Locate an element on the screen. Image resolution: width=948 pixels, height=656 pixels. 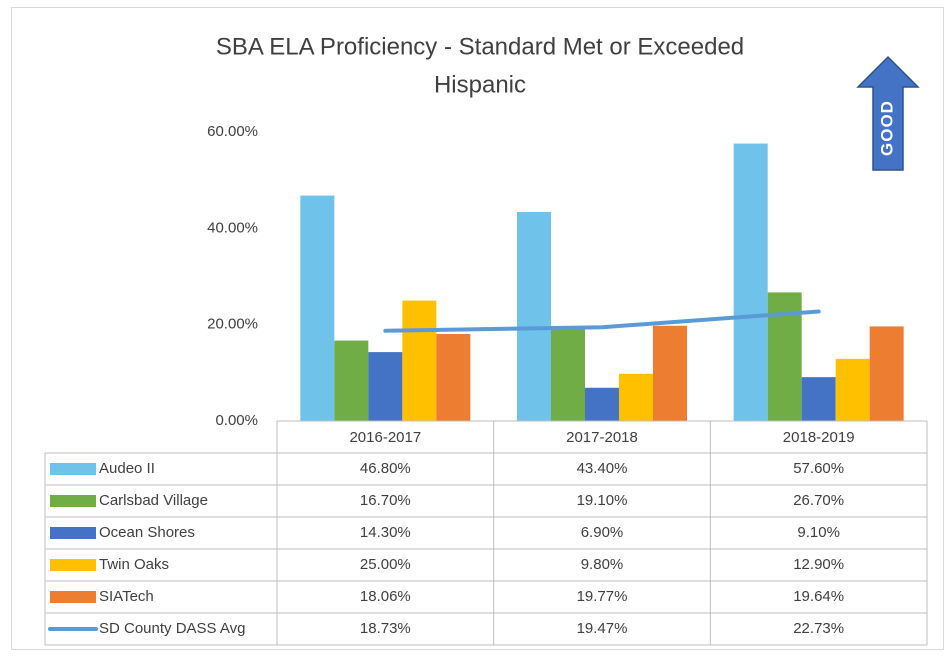
y-tick-label: 60.00% is located at coordinates (232, 131).